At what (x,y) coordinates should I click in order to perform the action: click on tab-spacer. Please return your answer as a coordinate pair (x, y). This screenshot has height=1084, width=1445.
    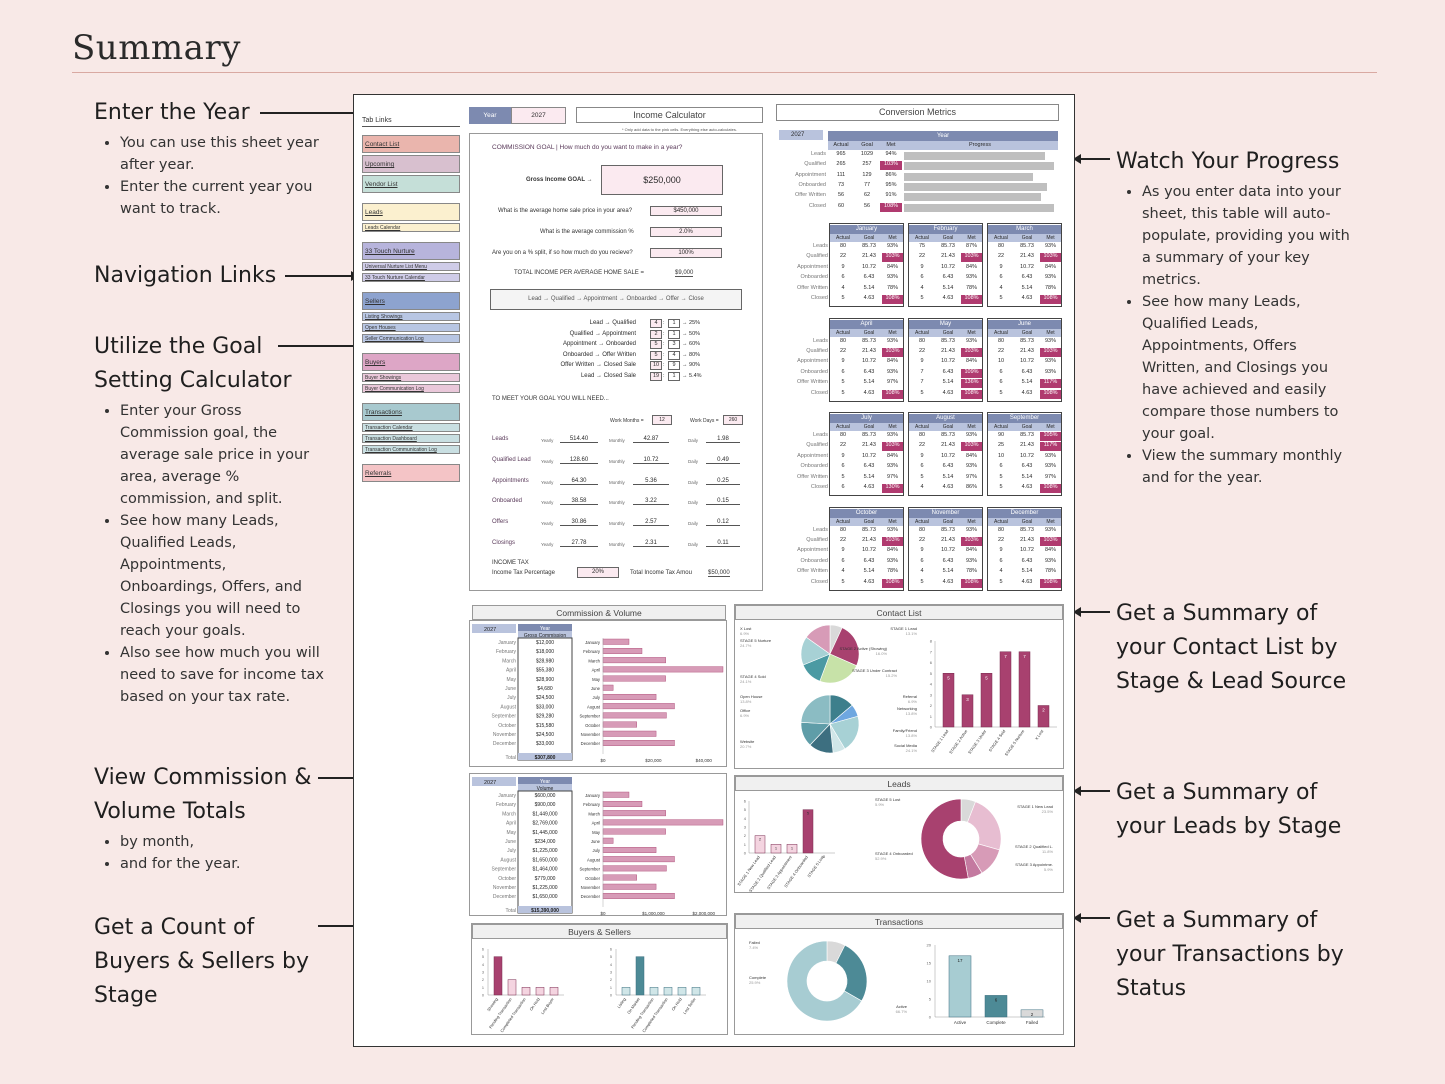
    Looking at the image, I should click on (411, 399).